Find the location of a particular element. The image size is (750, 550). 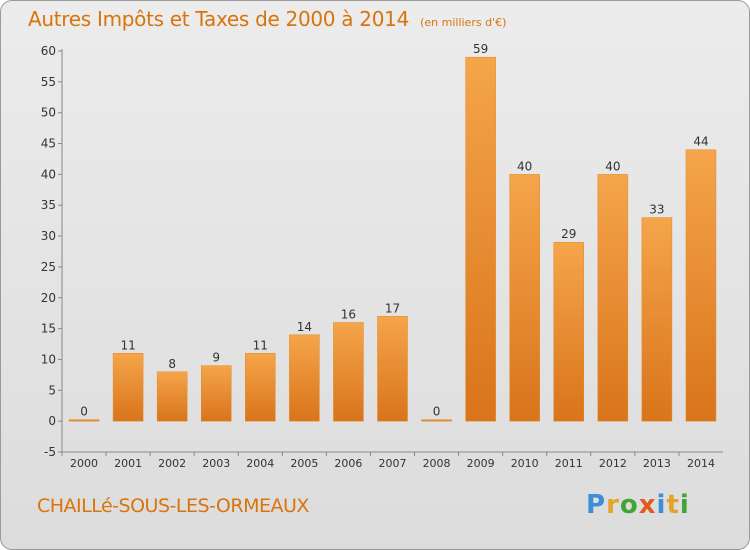

y-tick-label: 50 is located at coordinates (48, 113).